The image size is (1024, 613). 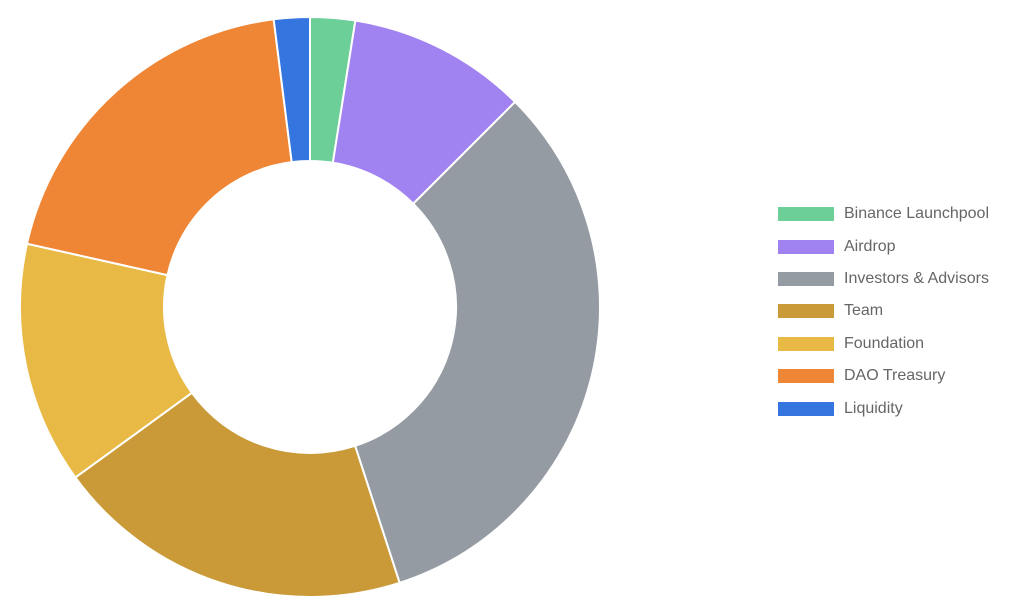 What do you see at coordinates (159, 147) in the screenshot?
I see `slice-dao-treasury` at bounding box center [159, 147].